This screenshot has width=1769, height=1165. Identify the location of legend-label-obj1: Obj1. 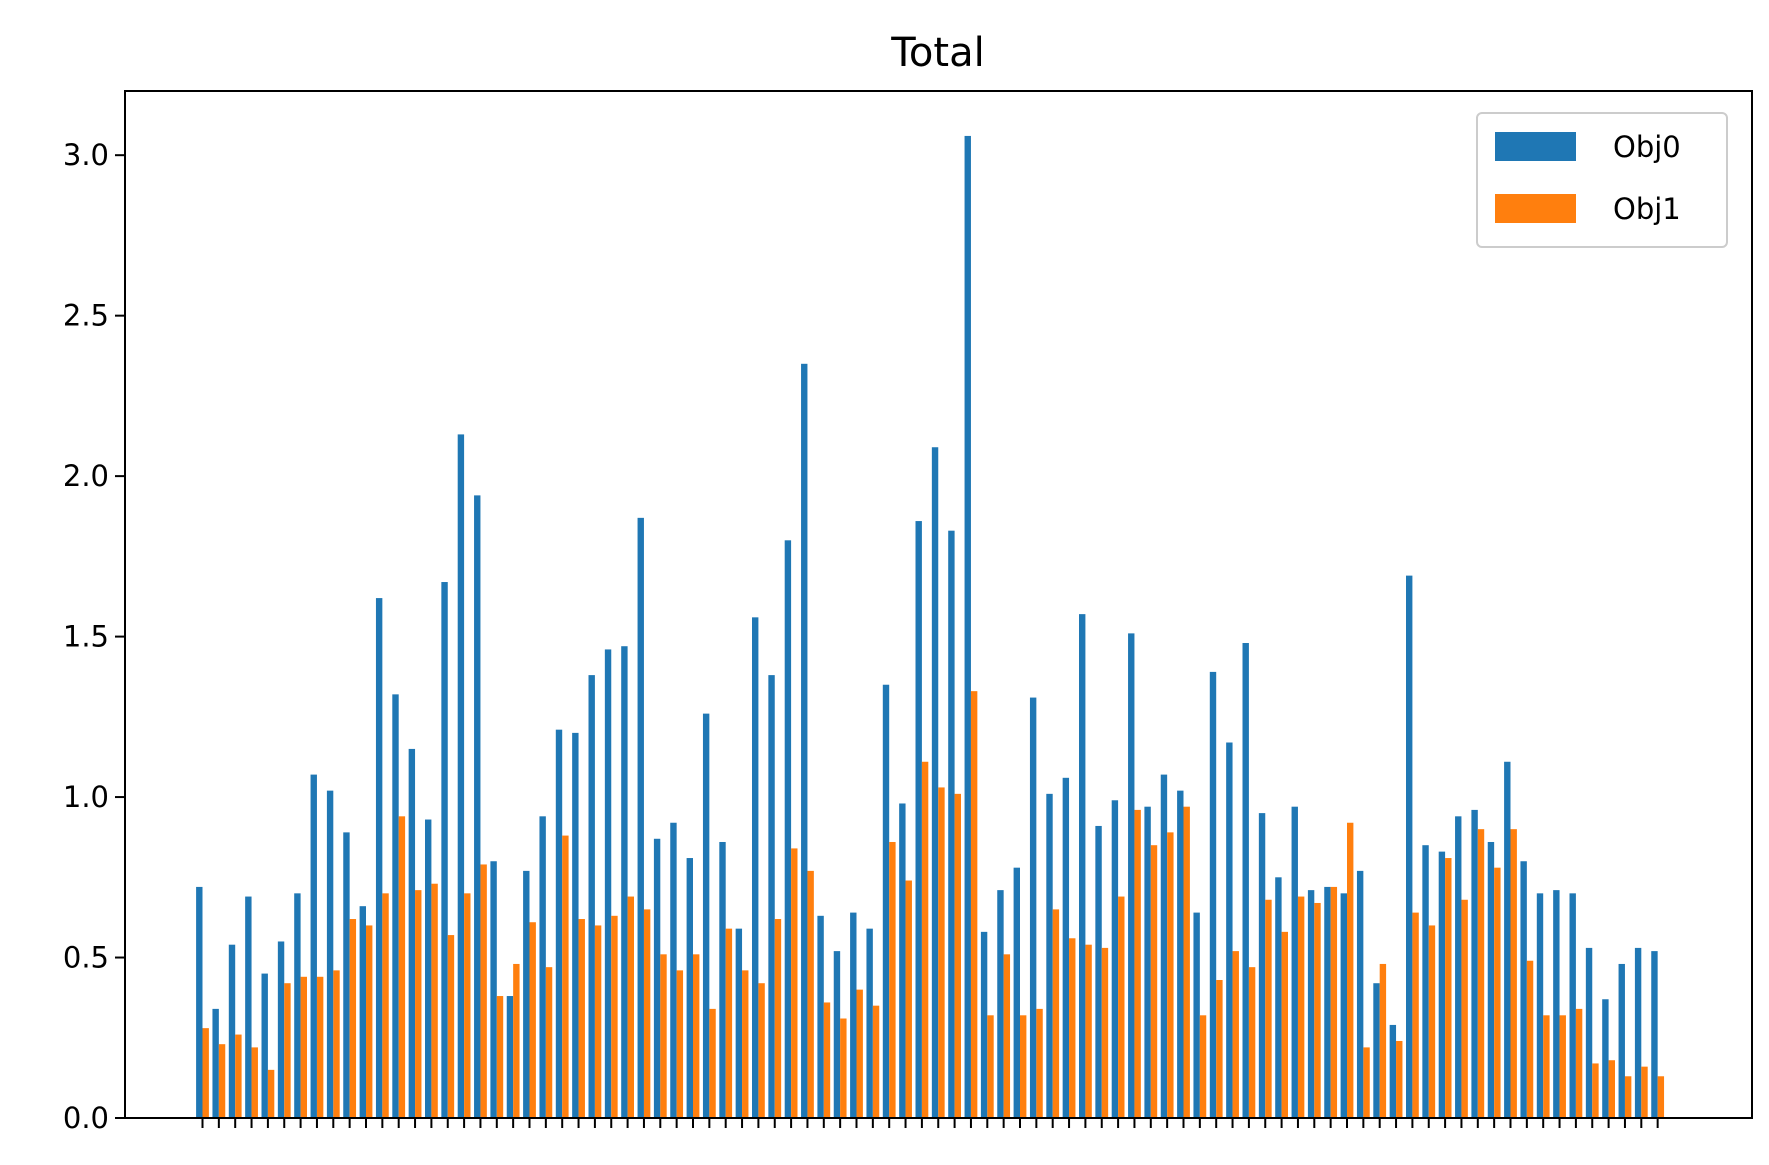
(1647, 209).